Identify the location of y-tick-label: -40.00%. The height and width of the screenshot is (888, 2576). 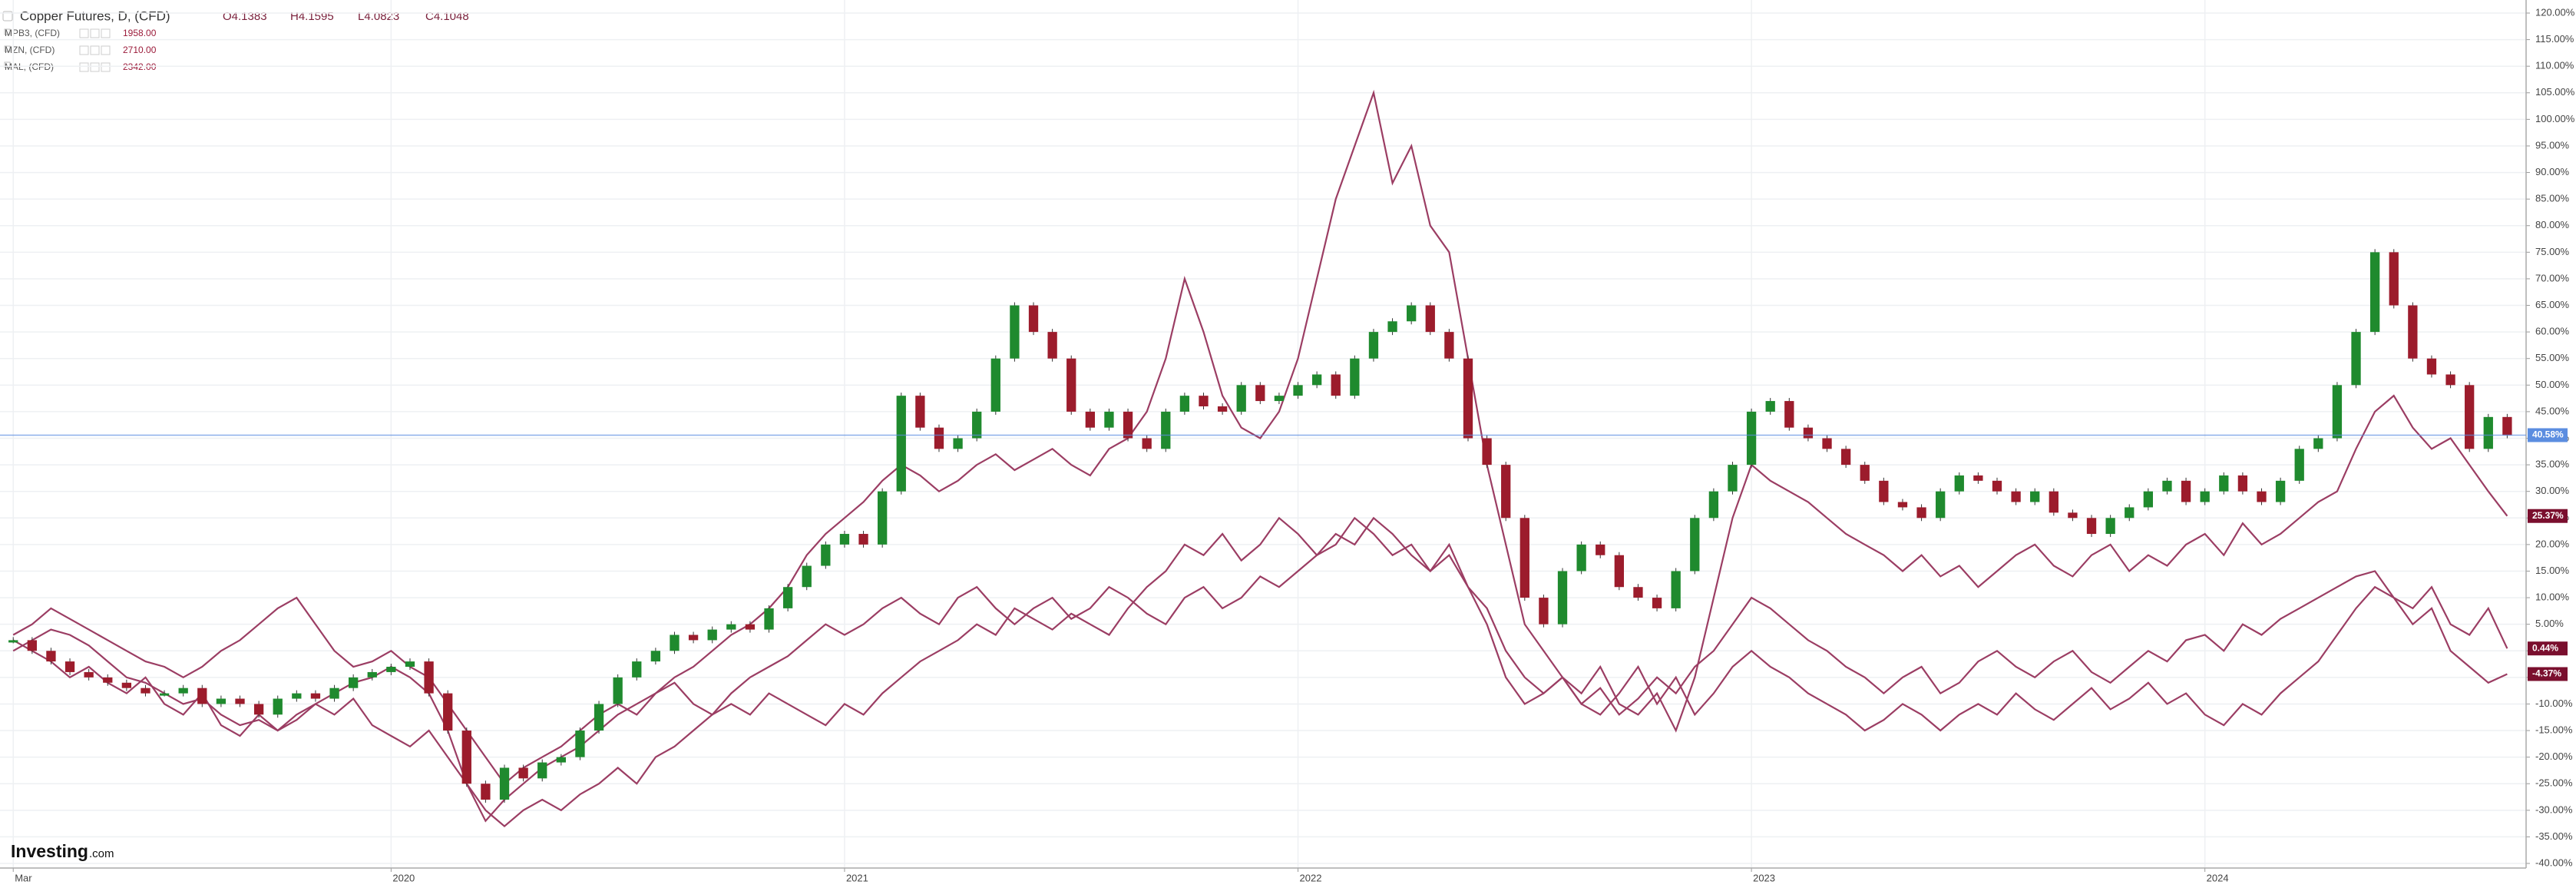
(2554, 863).